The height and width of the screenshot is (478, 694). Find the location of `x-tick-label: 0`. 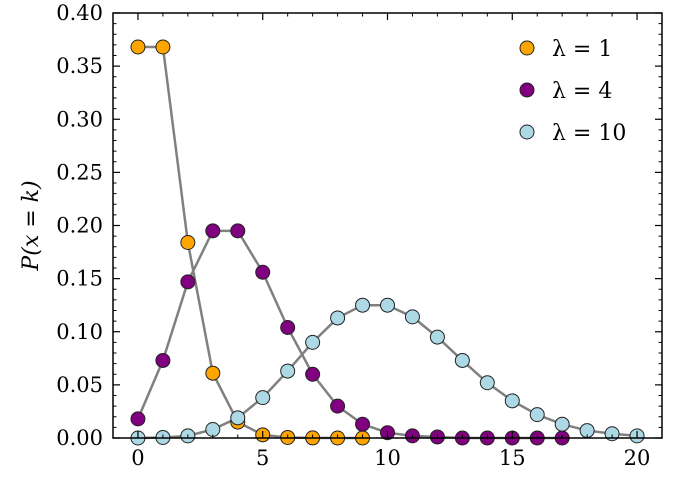

x-tick-label: 0 is located at coordinates (137, 458).